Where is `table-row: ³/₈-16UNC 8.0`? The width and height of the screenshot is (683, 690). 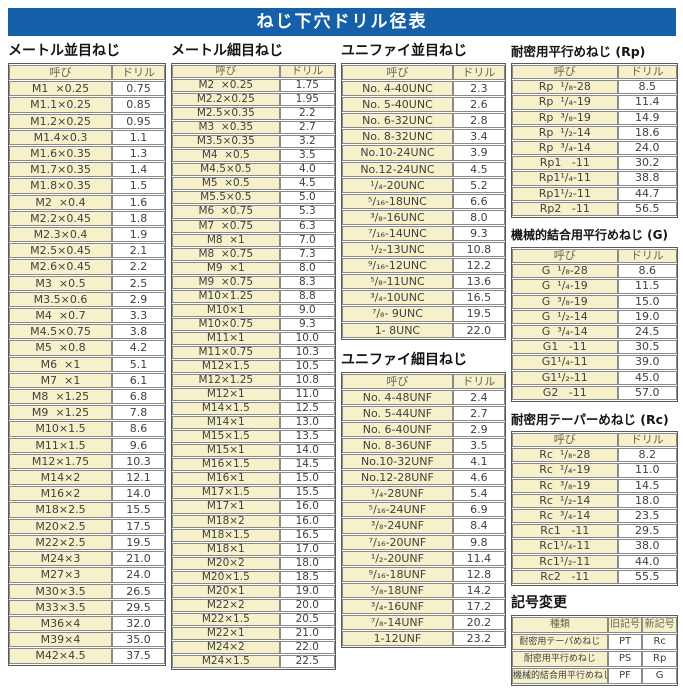 table-row: ³/₈-16UNC 8.0 is located at coordinates (423, 217).